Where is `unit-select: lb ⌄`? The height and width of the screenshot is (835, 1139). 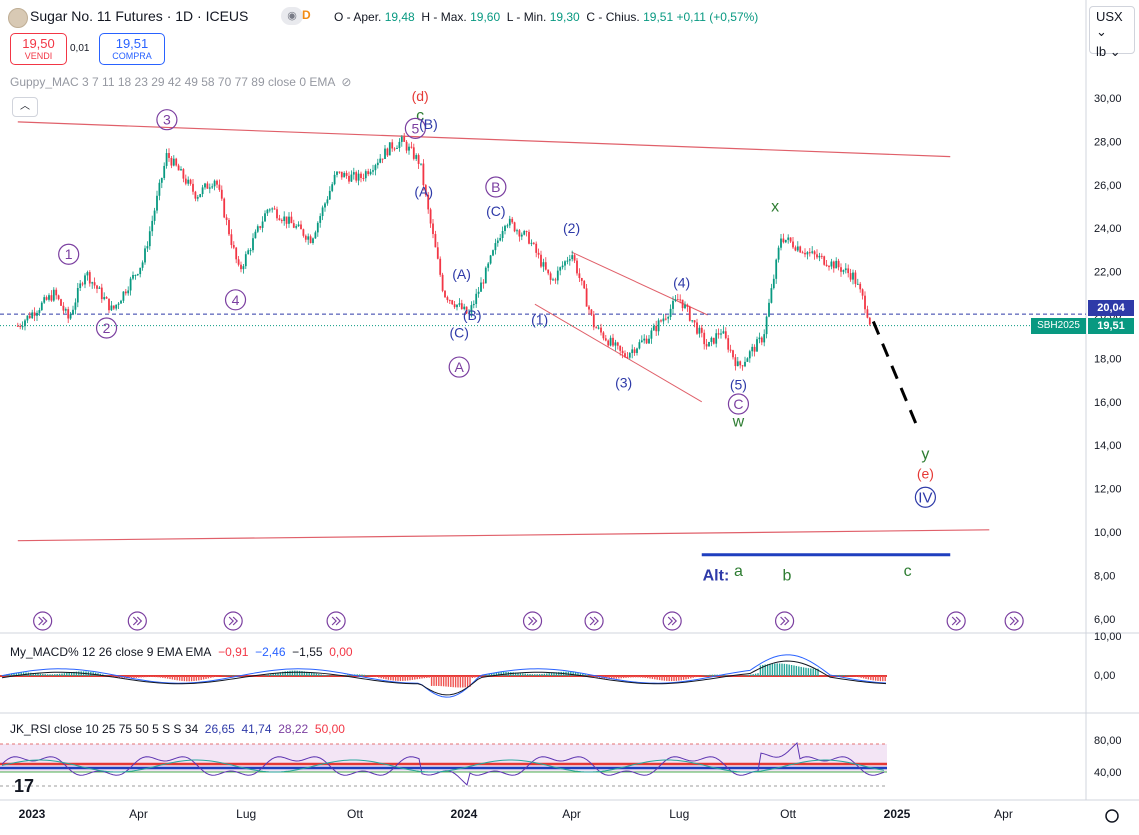
unit-select: lb ⌄ is located at coordinates (1112, 52).